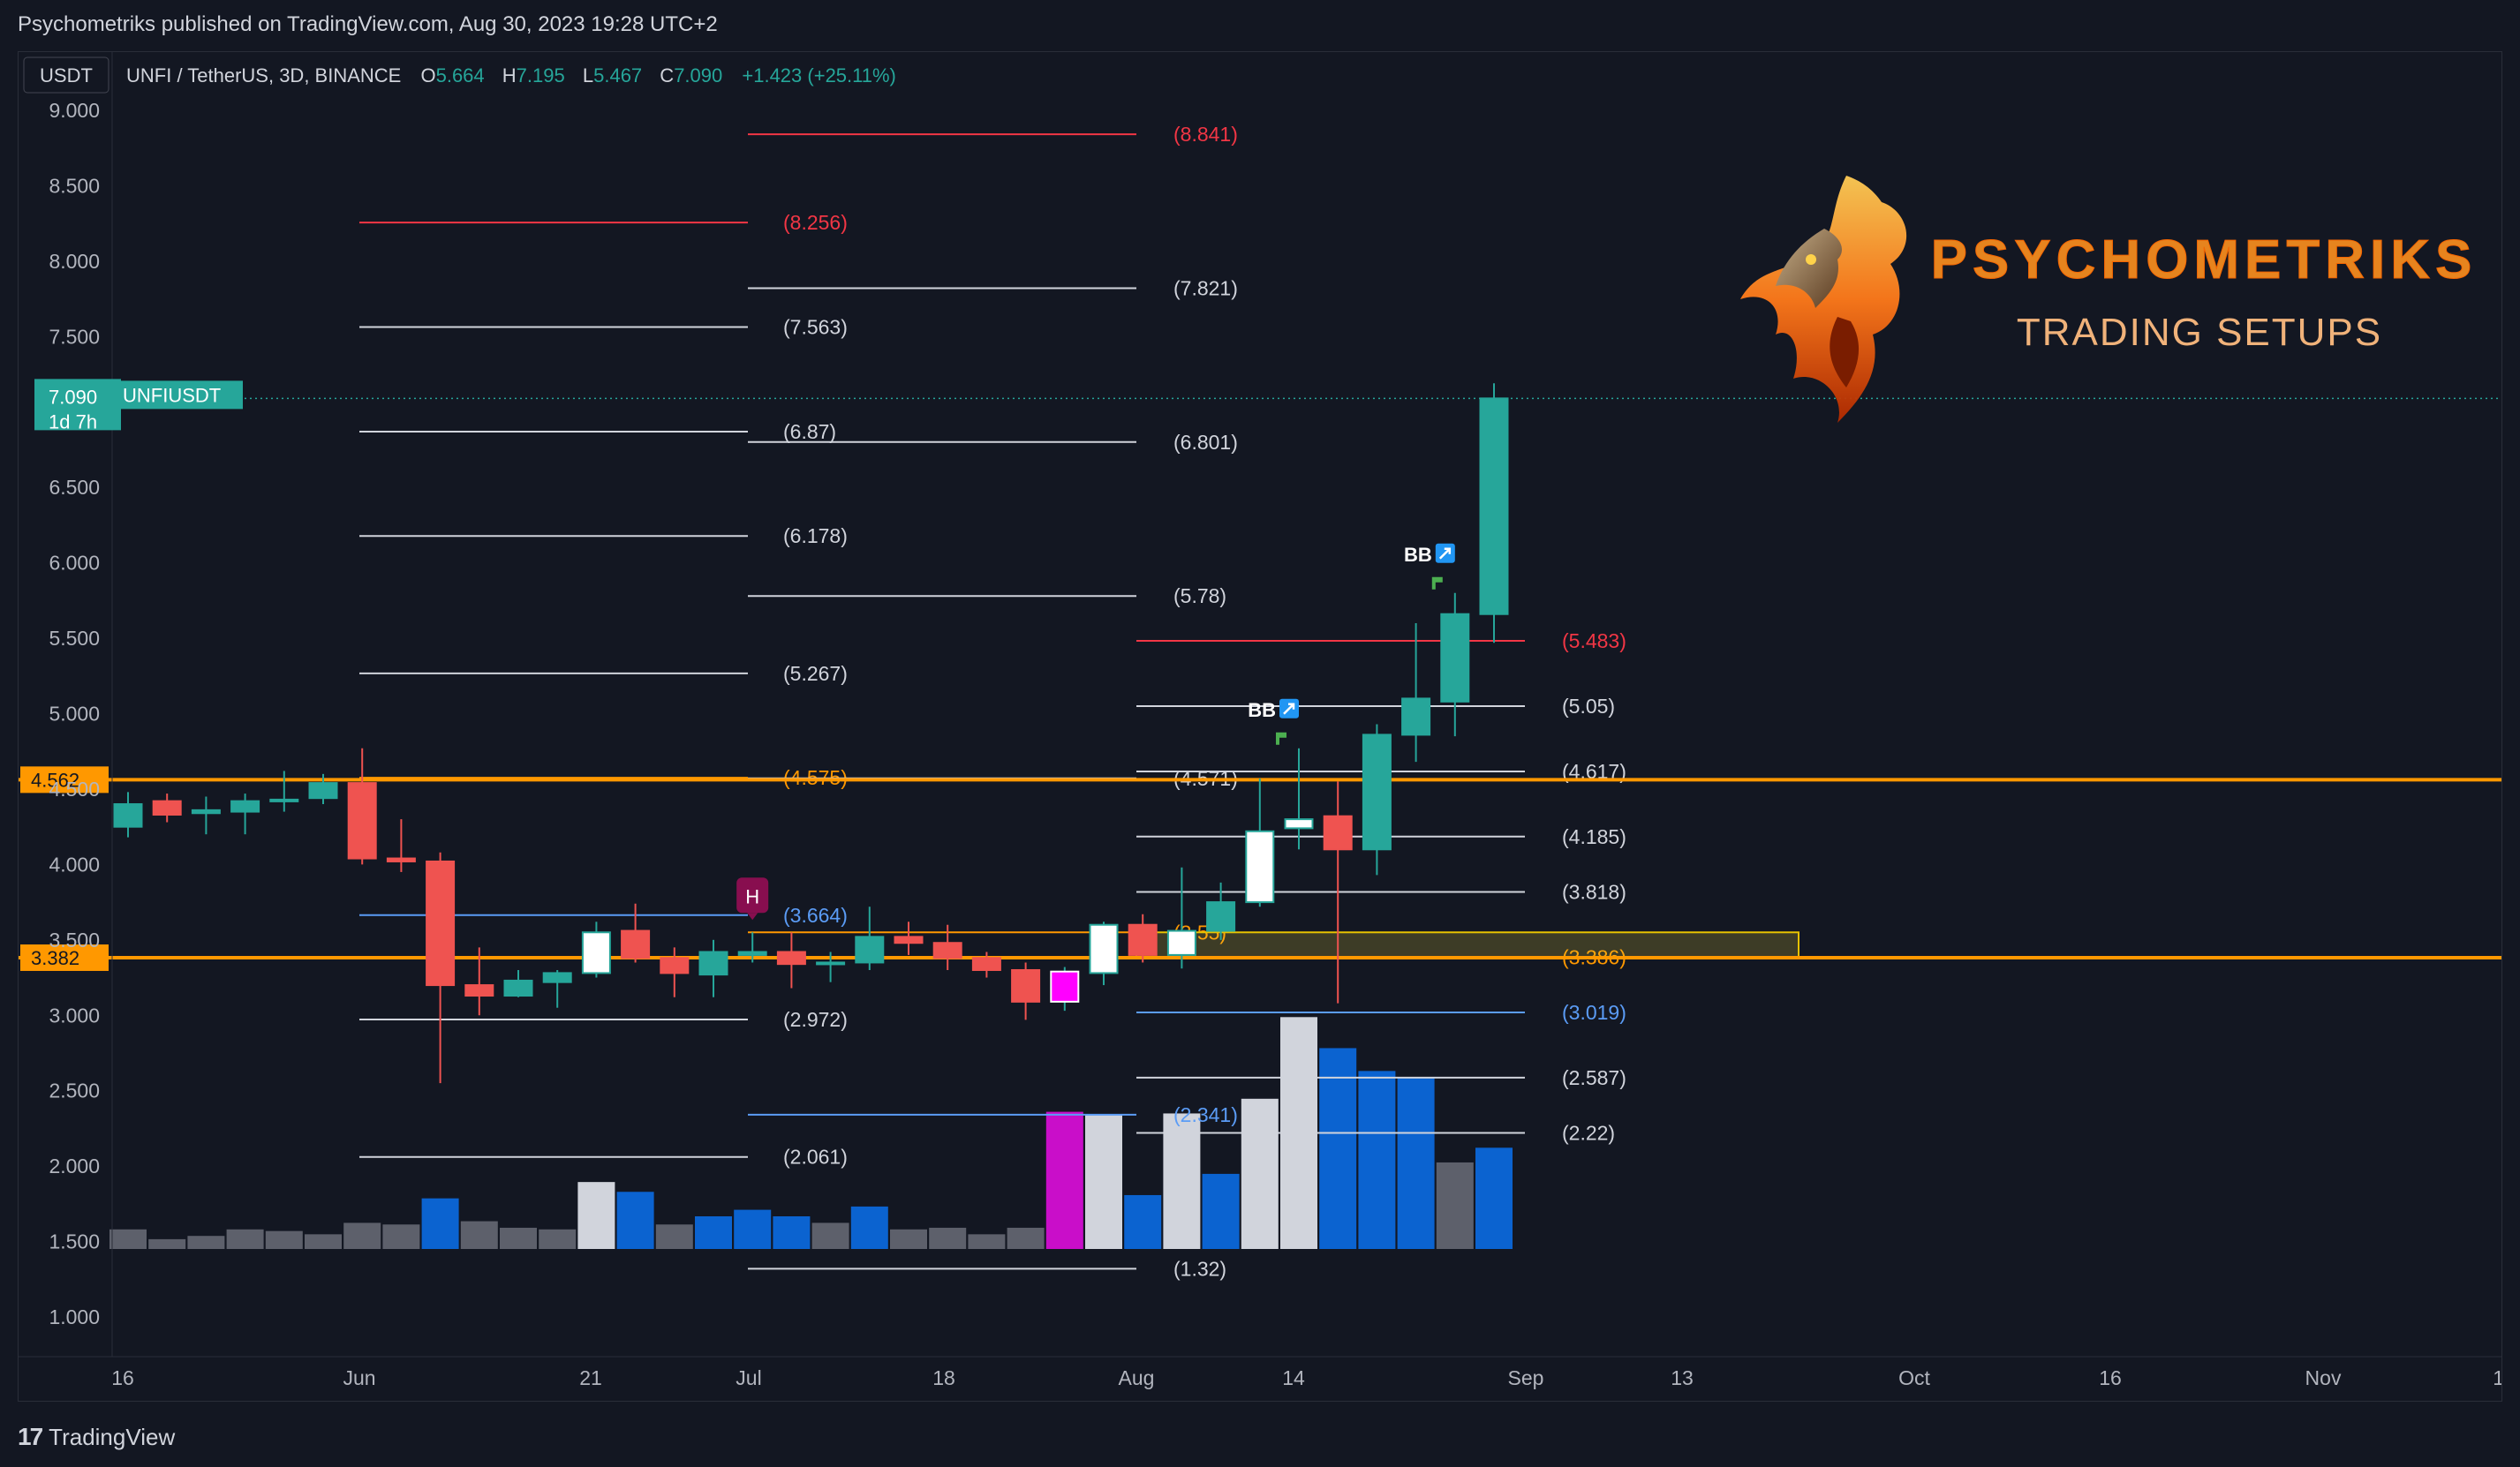 This screenshot has height=1467, width=2520. Describe the element at coordinates (1594, 836) in the screenshot. I see `fib-level-label: (4.185)` at that location.